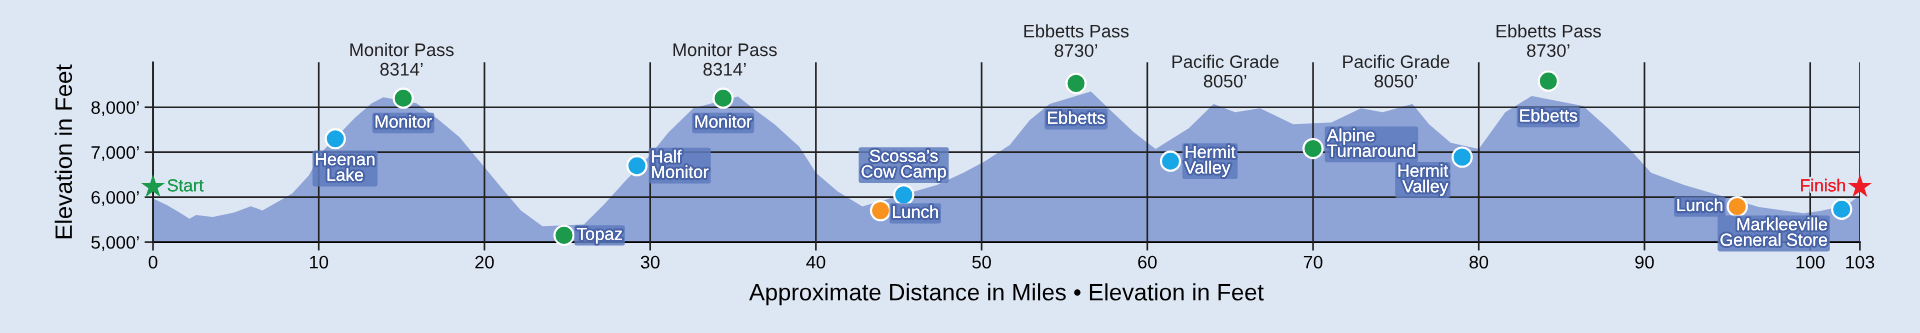 This screenshot has height=333, width=1920. I want to click on data-label: Alpine Turnaround, so click(1370, 142).